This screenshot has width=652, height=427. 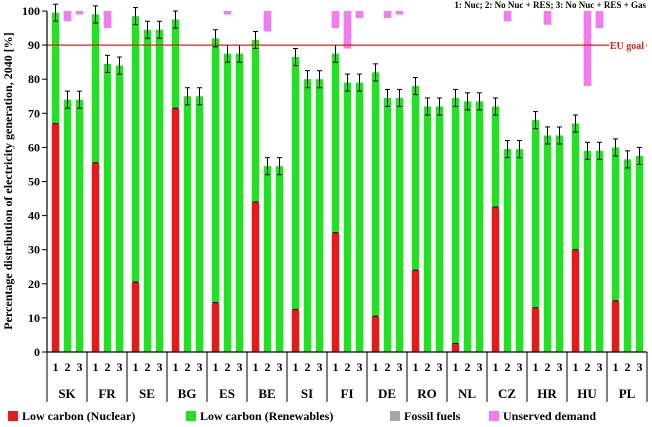 What do you see at coordinates (627, 44) in the screenshot?
I see `eu-goal-label-bg` at bounding box center [627, 44].